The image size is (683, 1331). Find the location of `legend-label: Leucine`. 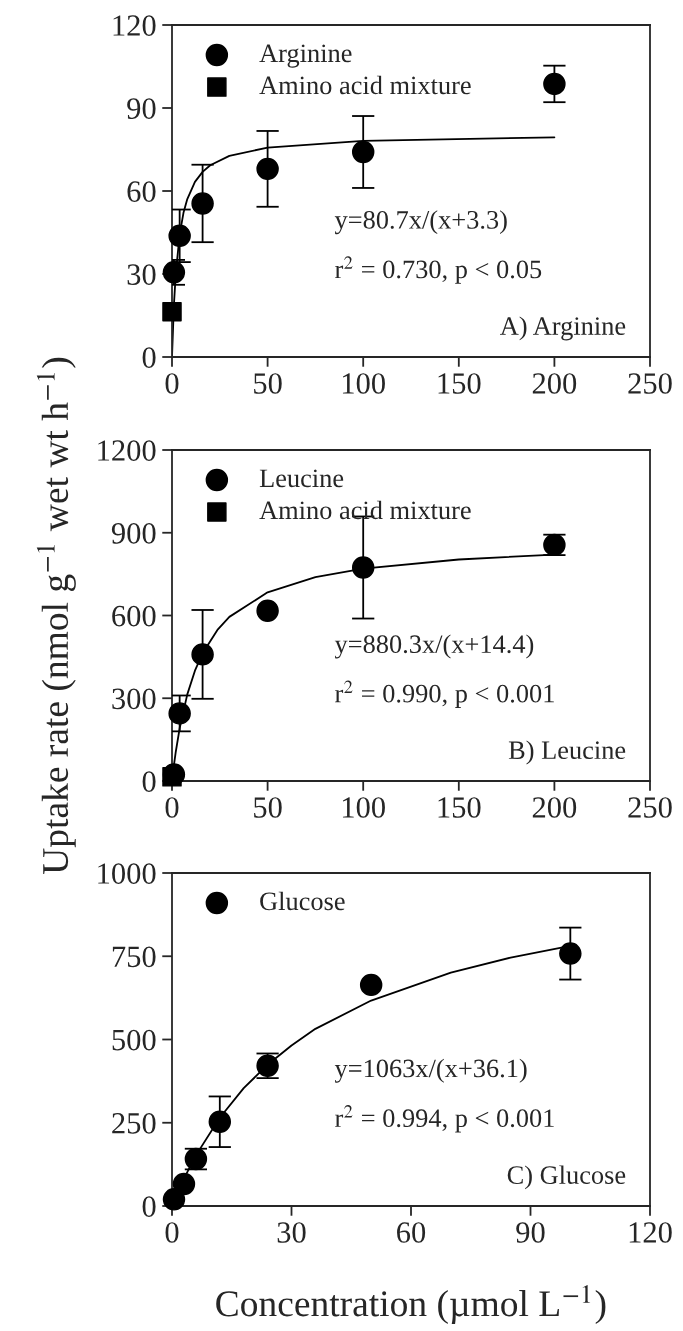

legend-label: Leucine is located at coordinates (301, 478).